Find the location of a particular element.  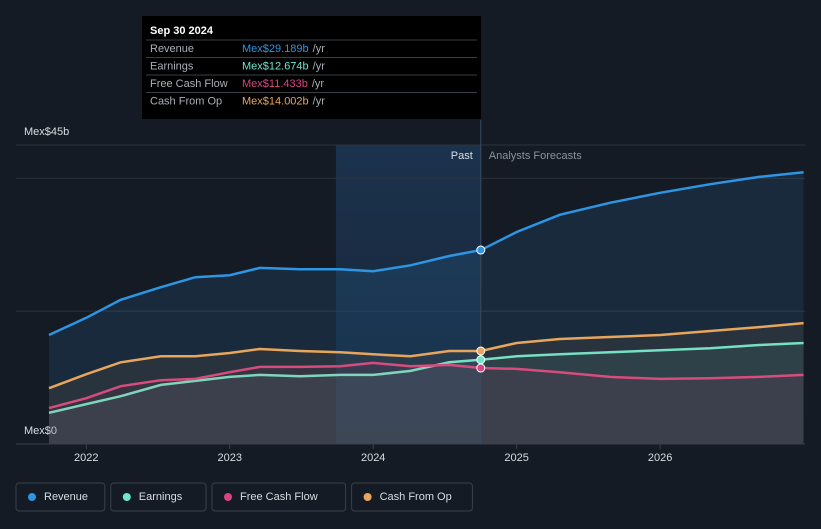

legend-item: Revenue is located at coordinates (60, 497).